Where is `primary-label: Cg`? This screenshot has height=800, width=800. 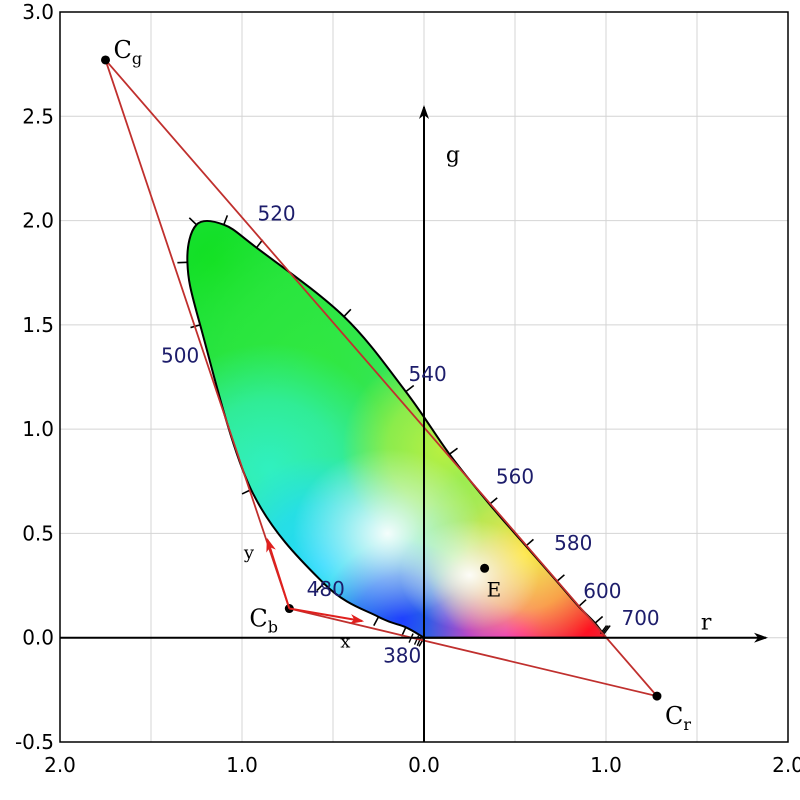
primary-label: Cg is located at coordinates (128, 52).